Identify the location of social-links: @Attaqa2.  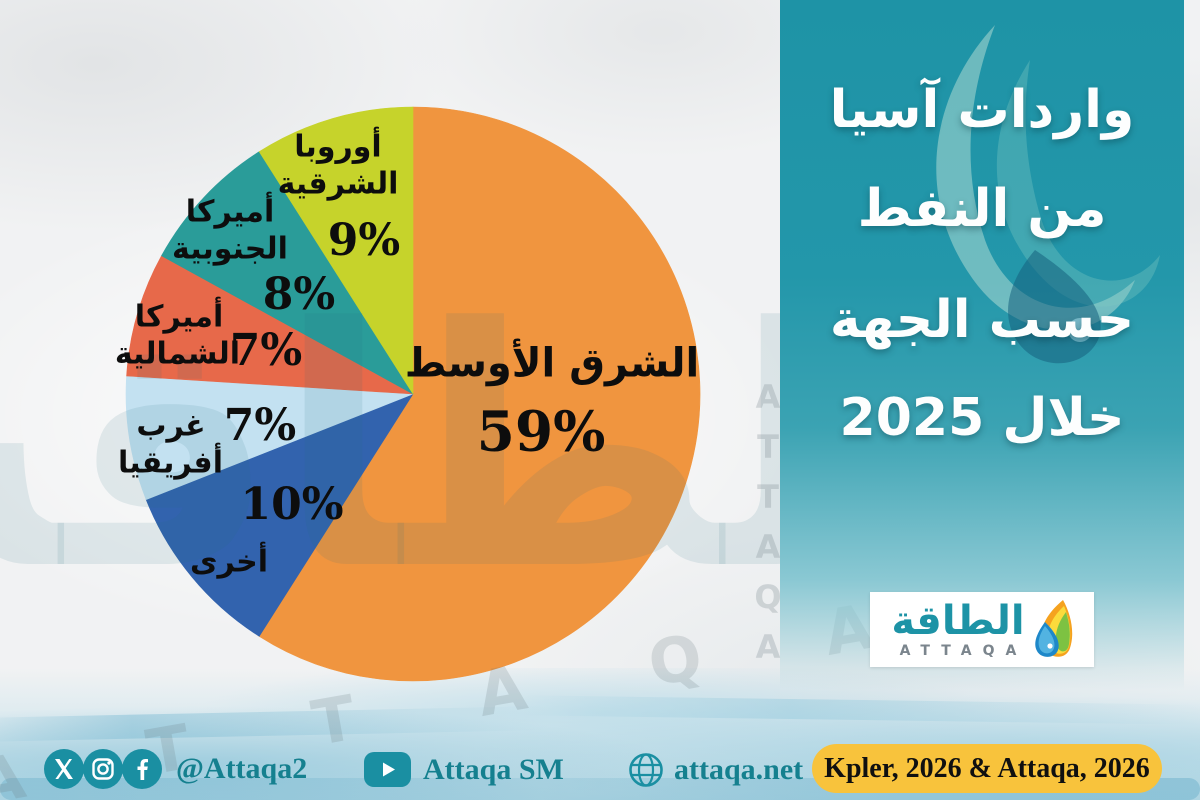
(175, 769).